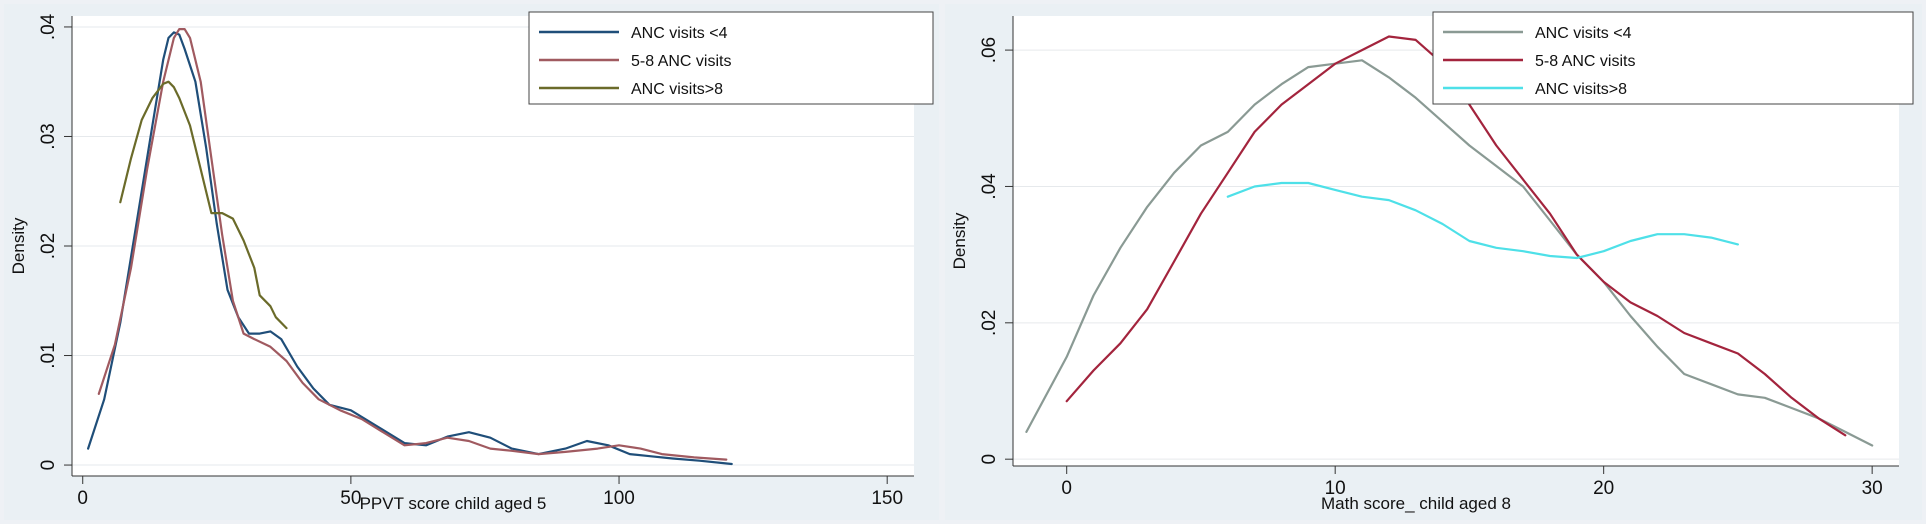  I want to click on math-legend-label-anc-visits-4: ANC visits <4, so click(1583, 33).